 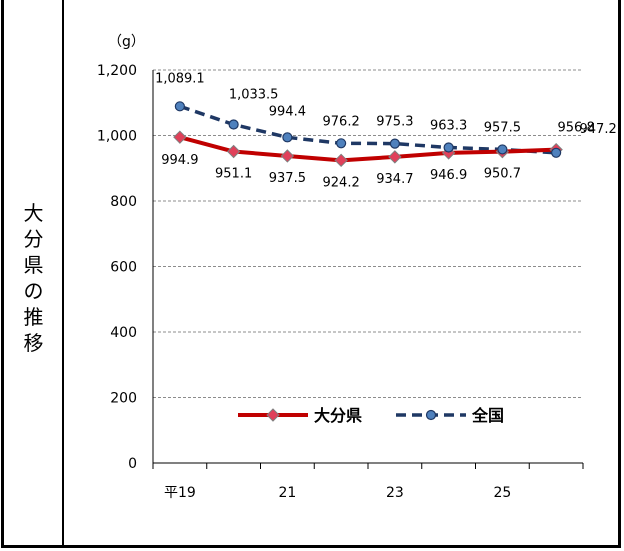 I want to click on data-label-national: 976.2, so click(x=341, y=121).